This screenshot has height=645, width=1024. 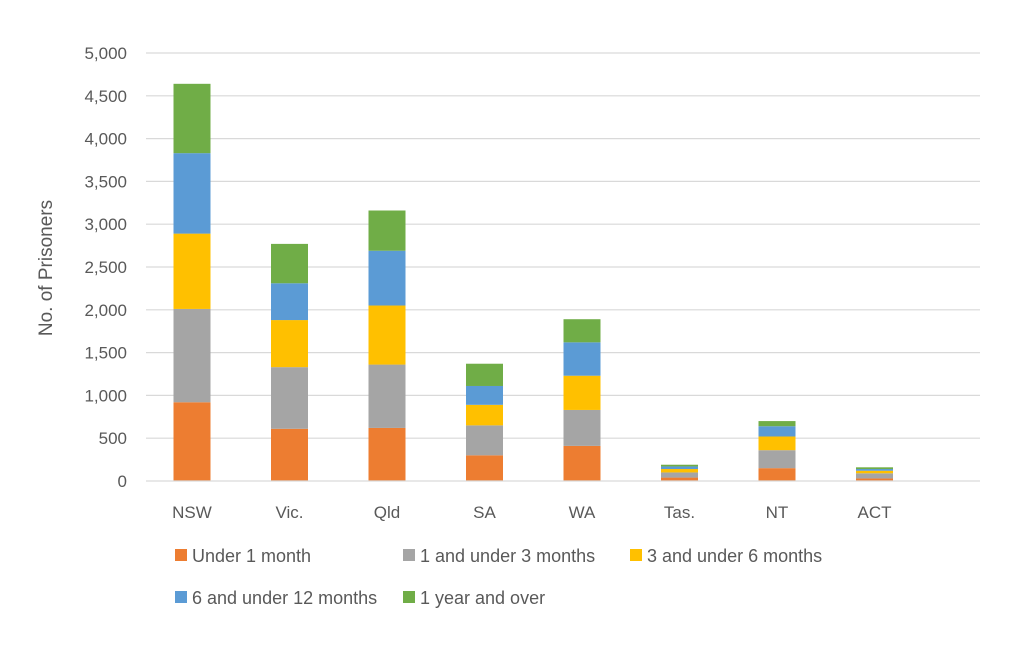 I want to click on y-tick-label: 4,500, so click(x=105, y=96).